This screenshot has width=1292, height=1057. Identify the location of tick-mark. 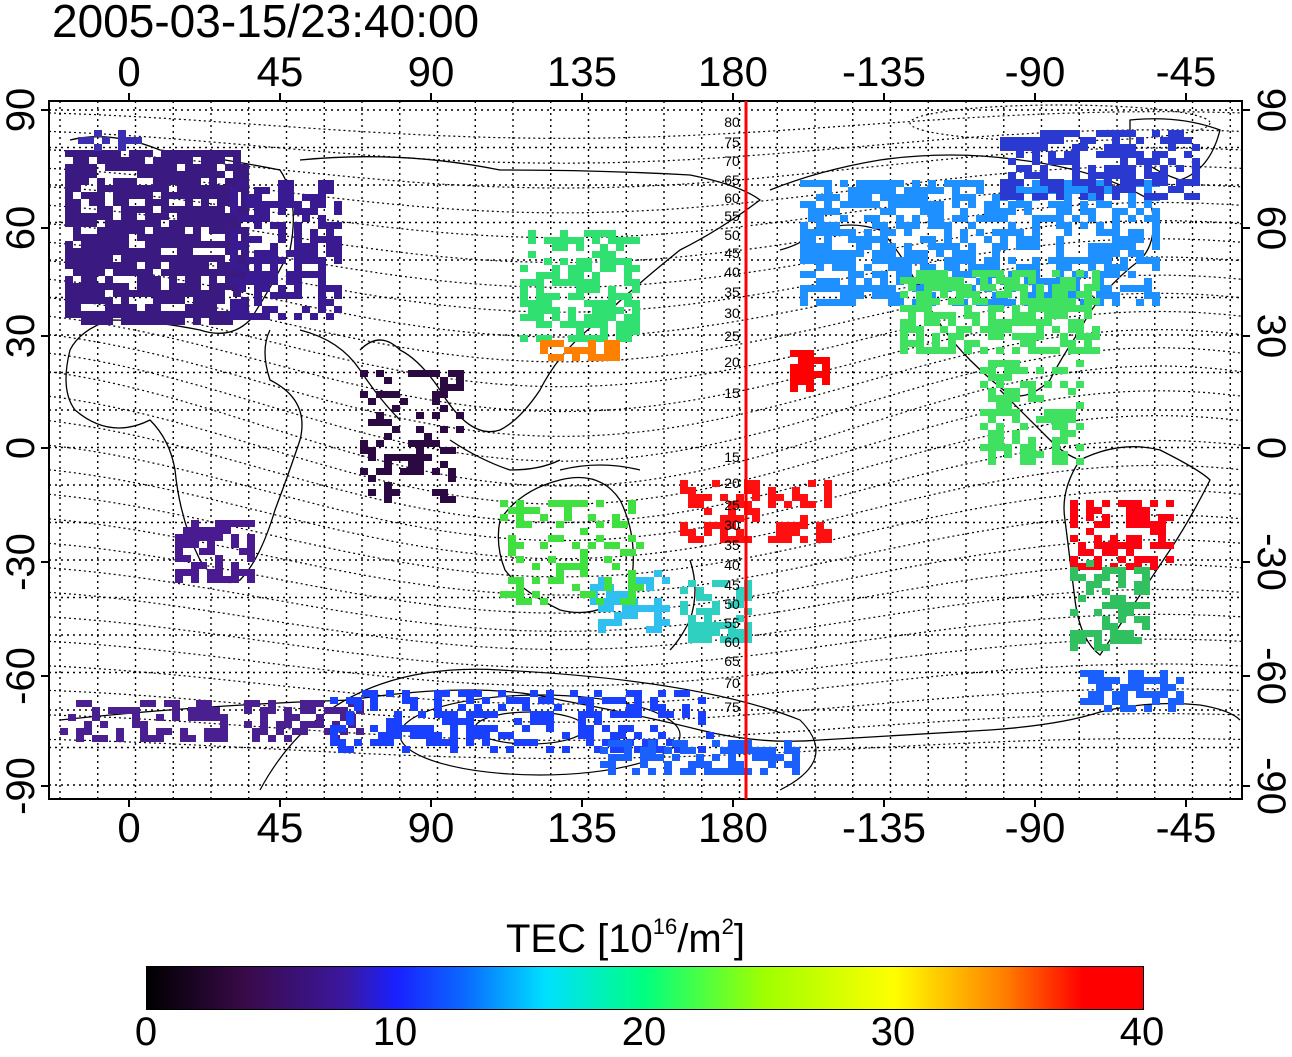
(582, 803).